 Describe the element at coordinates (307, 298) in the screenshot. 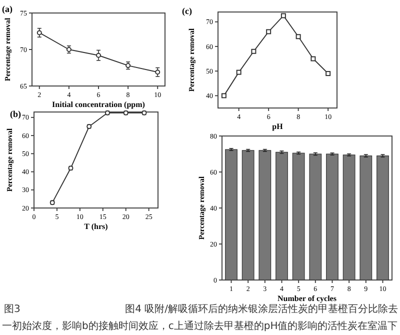

I see `x-axis-title: Number of cycles` at that location.